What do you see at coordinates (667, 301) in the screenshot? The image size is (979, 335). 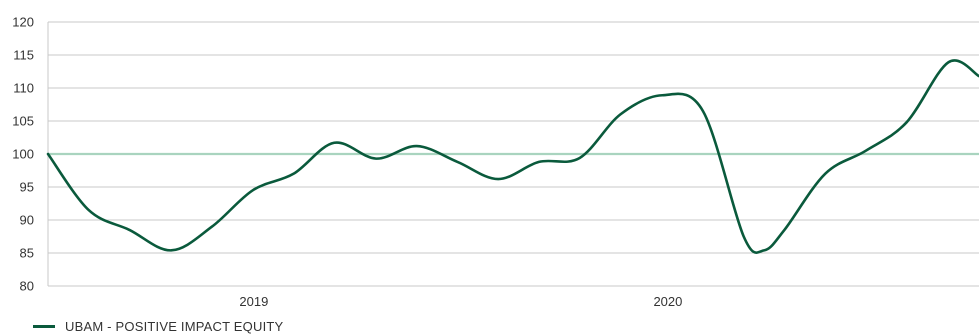 I see `x-tick-label: 2020` at bounding box center [667, 301].